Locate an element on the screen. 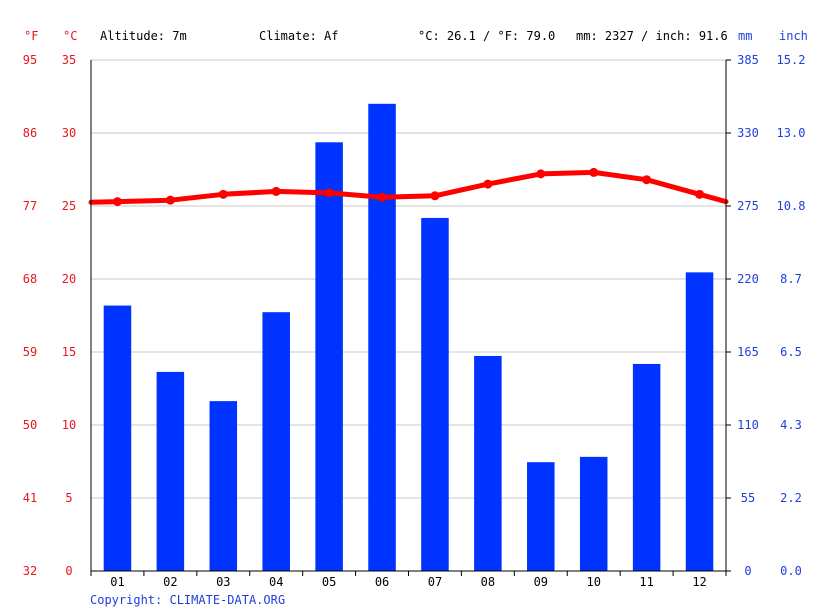 This screenshot has height=611, width=815. celsius-tick-label: 25 is located at coordinates (69, 206).